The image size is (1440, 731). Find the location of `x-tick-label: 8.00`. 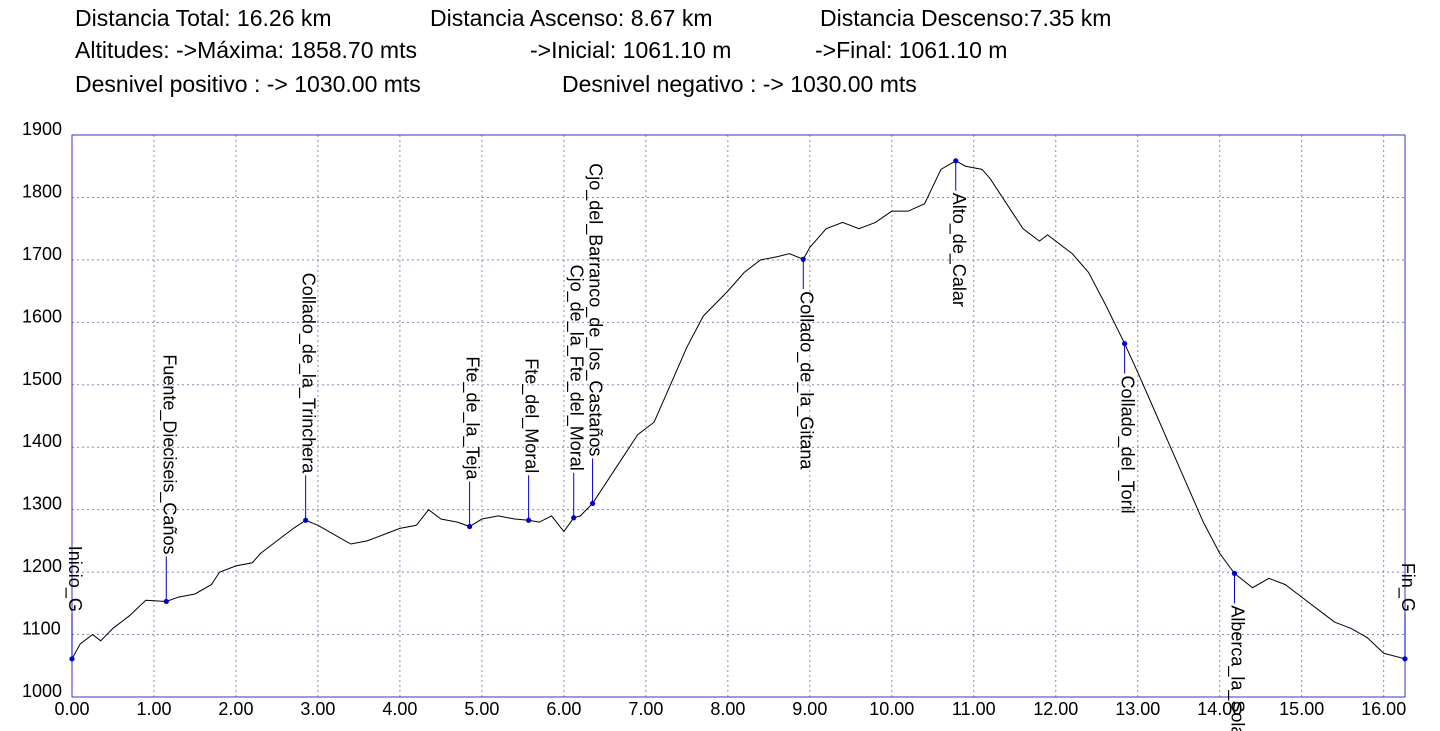

x-tick-label: 8.00 is located at coordinates (727, 709).